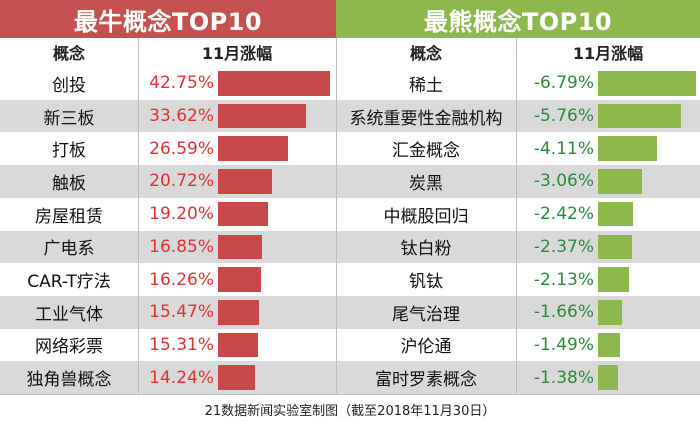 The image size is (700, 423). What do you see at coordinates (608, 52) in the screenshot?
I see `bear-col-change: 11月涨幅` at bounding box center [608, 52].